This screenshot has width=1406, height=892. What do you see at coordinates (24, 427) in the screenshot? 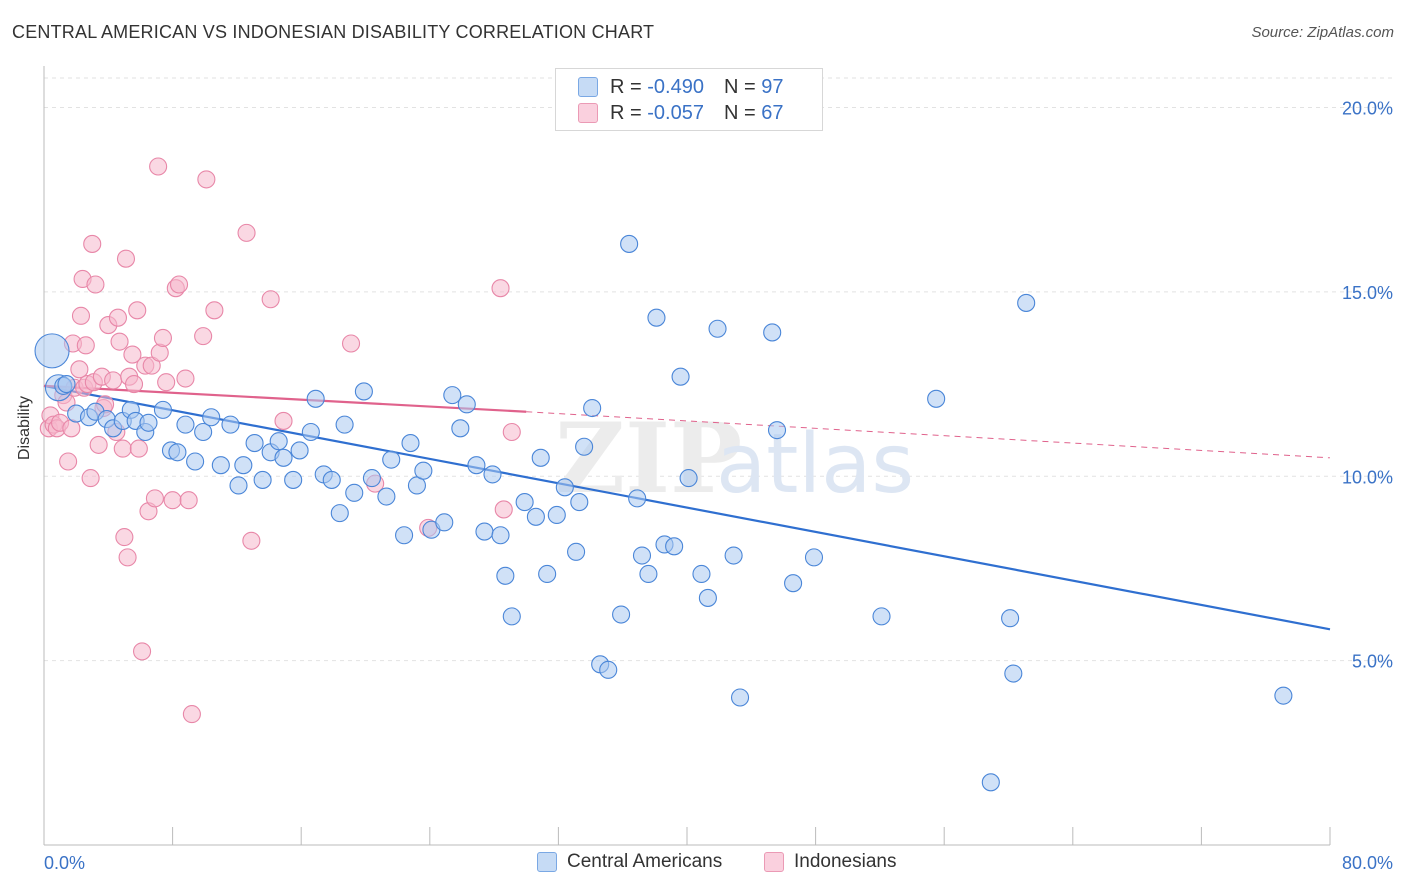
I see `y-axis-label: Disability` at bounding box center [24, 427].